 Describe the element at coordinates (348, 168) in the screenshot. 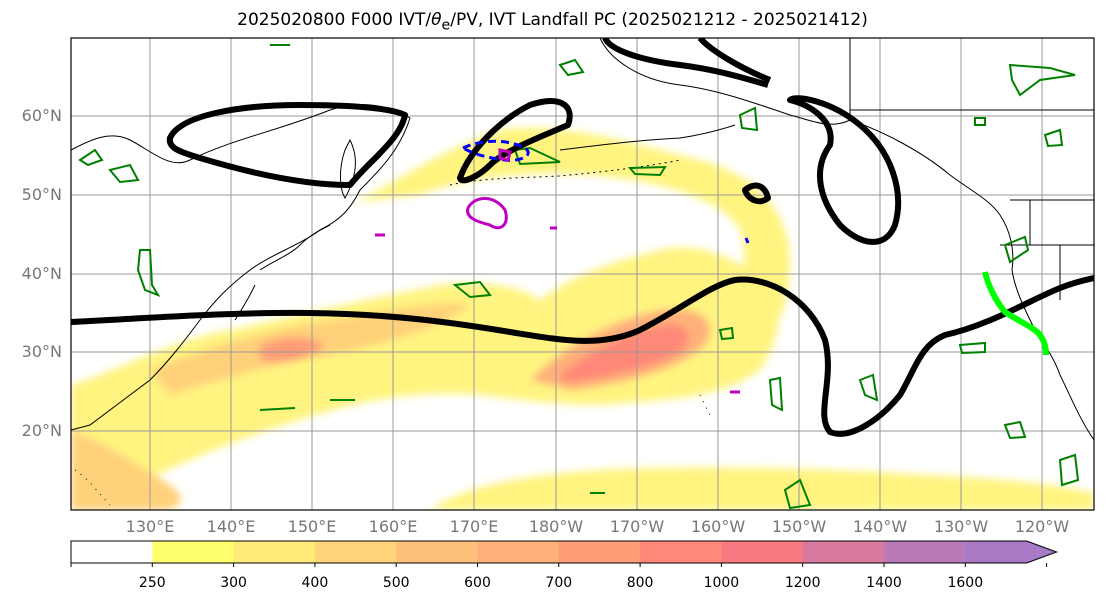

I see `coastline-kamchatka` at that location.